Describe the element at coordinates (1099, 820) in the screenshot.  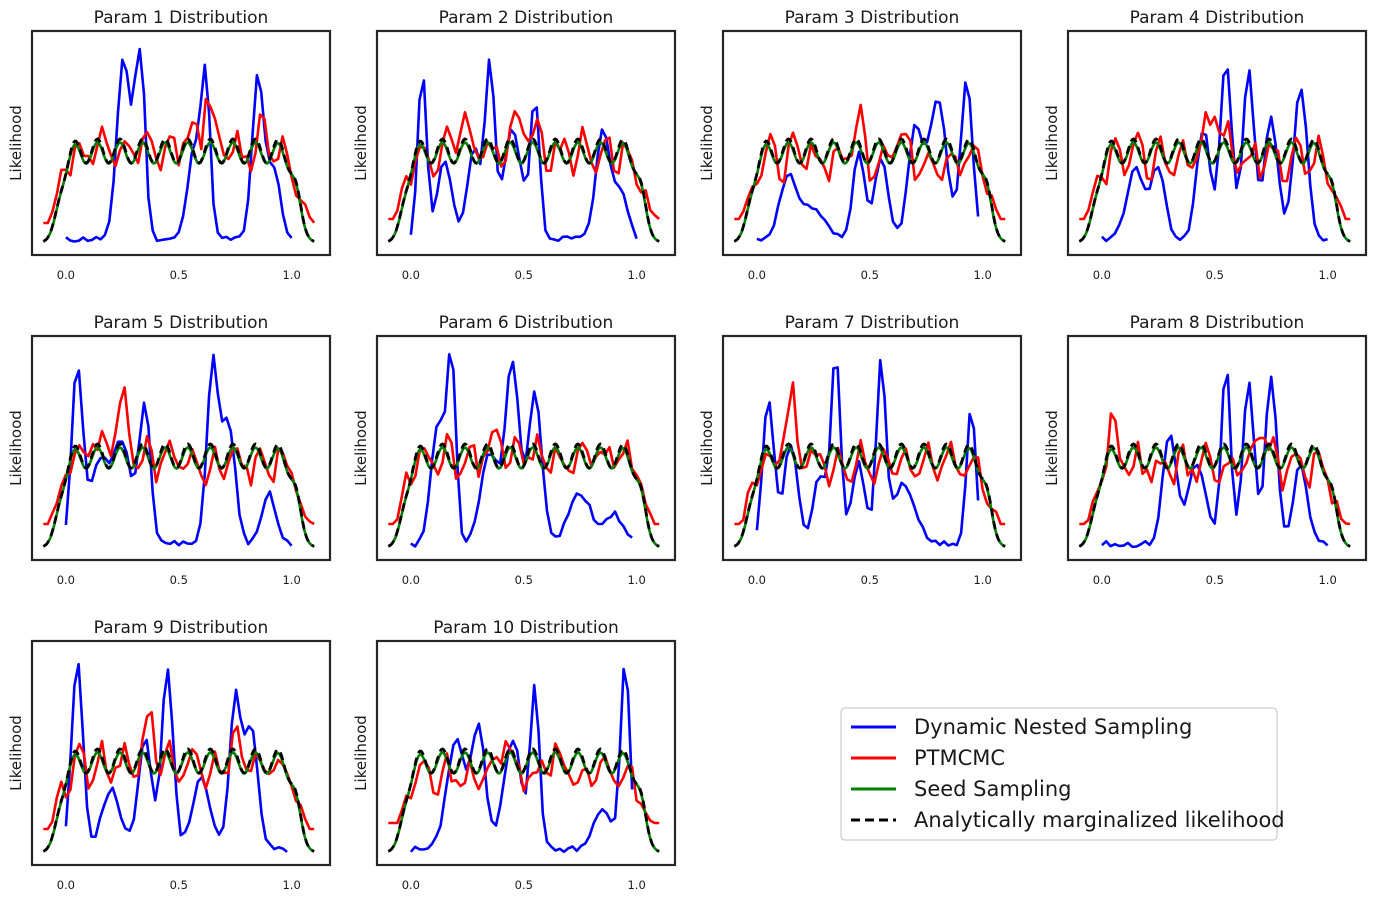
I see `legend-label-analytic: Analytically marginalized likelihood` at that location.